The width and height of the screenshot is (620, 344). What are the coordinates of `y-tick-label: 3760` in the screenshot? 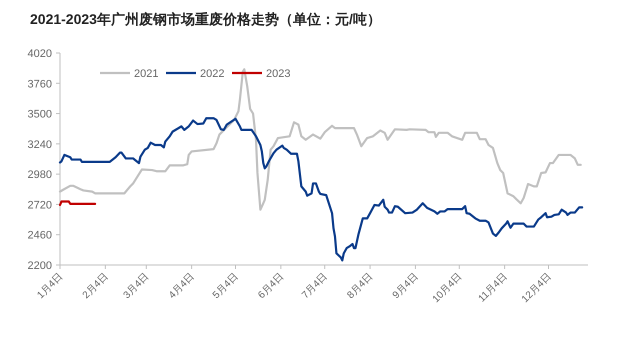 It's located at (40, 84).